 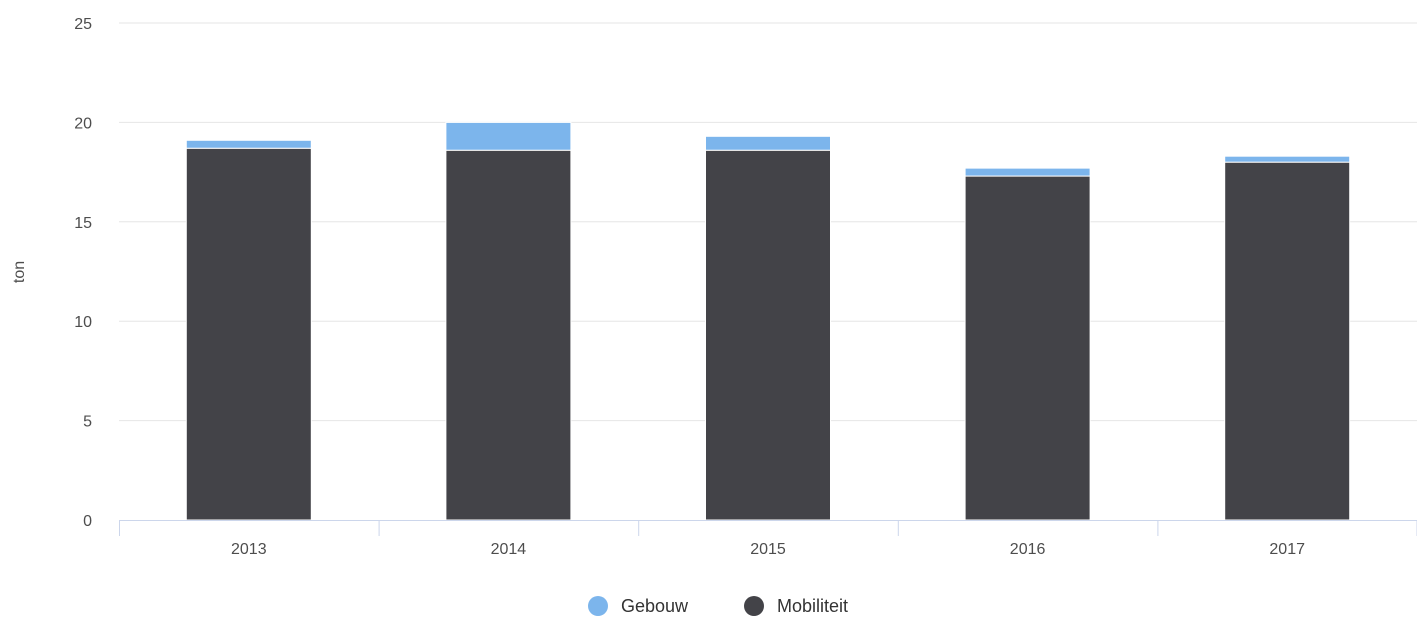 What do you see at coordinates (249, 549) in the screenshot?
I see `x-tick-label: 2013` at bounding box center [249, 549].